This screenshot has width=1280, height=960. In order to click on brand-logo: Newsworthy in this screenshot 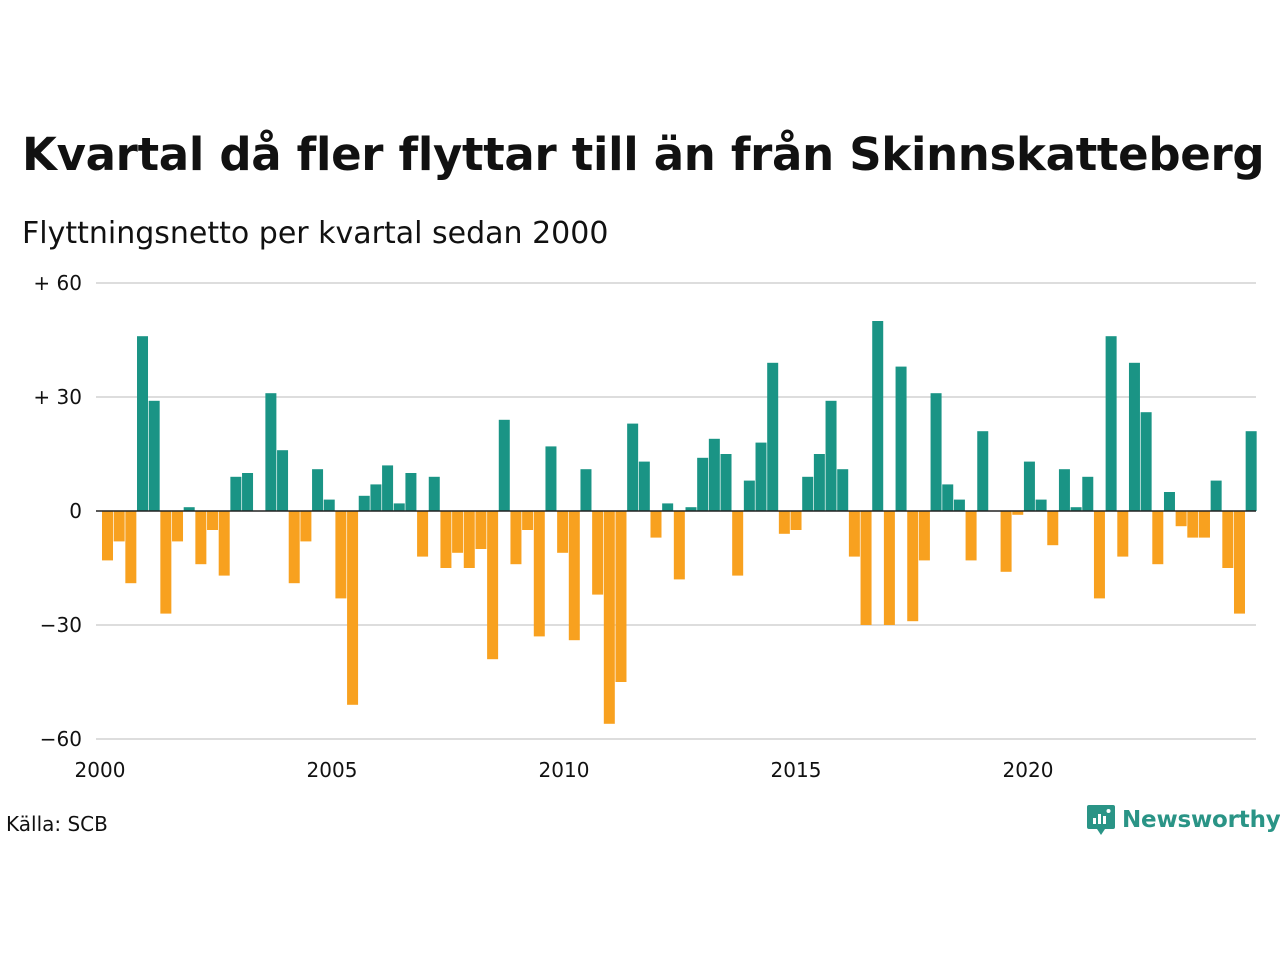, I will do `click(1183, 820)`.